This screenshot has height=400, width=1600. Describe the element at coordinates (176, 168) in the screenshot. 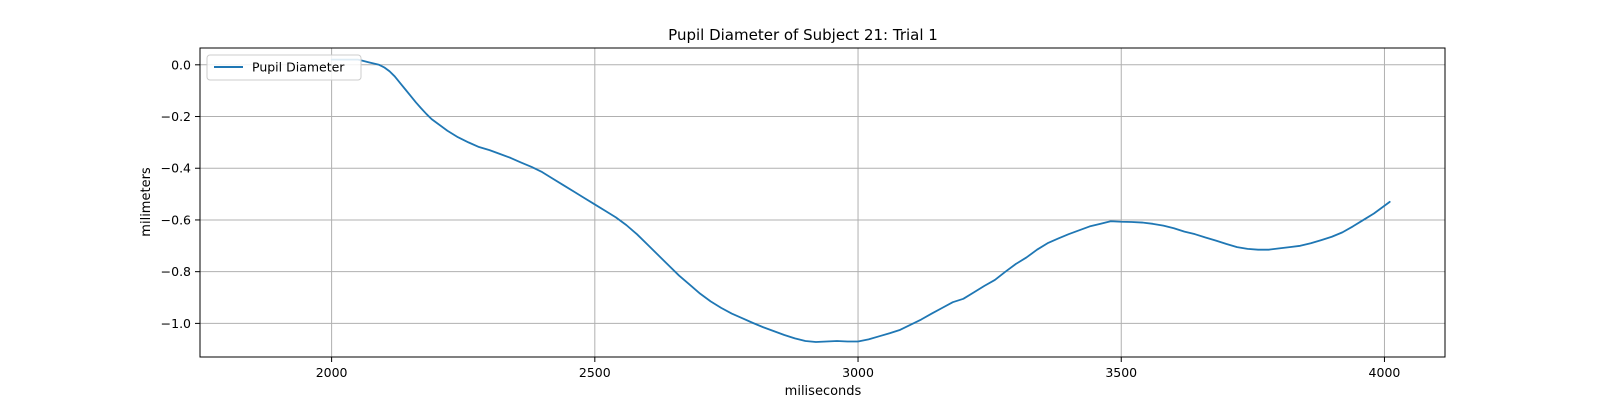

I see `y-tick-label: −0.4` at that location.